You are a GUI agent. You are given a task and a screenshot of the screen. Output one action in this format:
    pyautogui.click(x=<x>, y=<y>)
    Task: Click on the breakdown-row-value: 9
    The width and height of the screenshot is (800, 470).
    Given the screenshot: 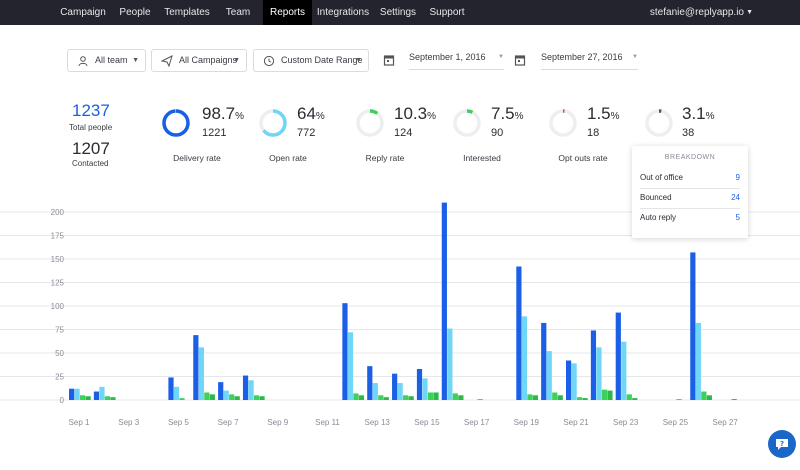 What is the action you would take?
    pyautogui.click(x=737, y=177)
    